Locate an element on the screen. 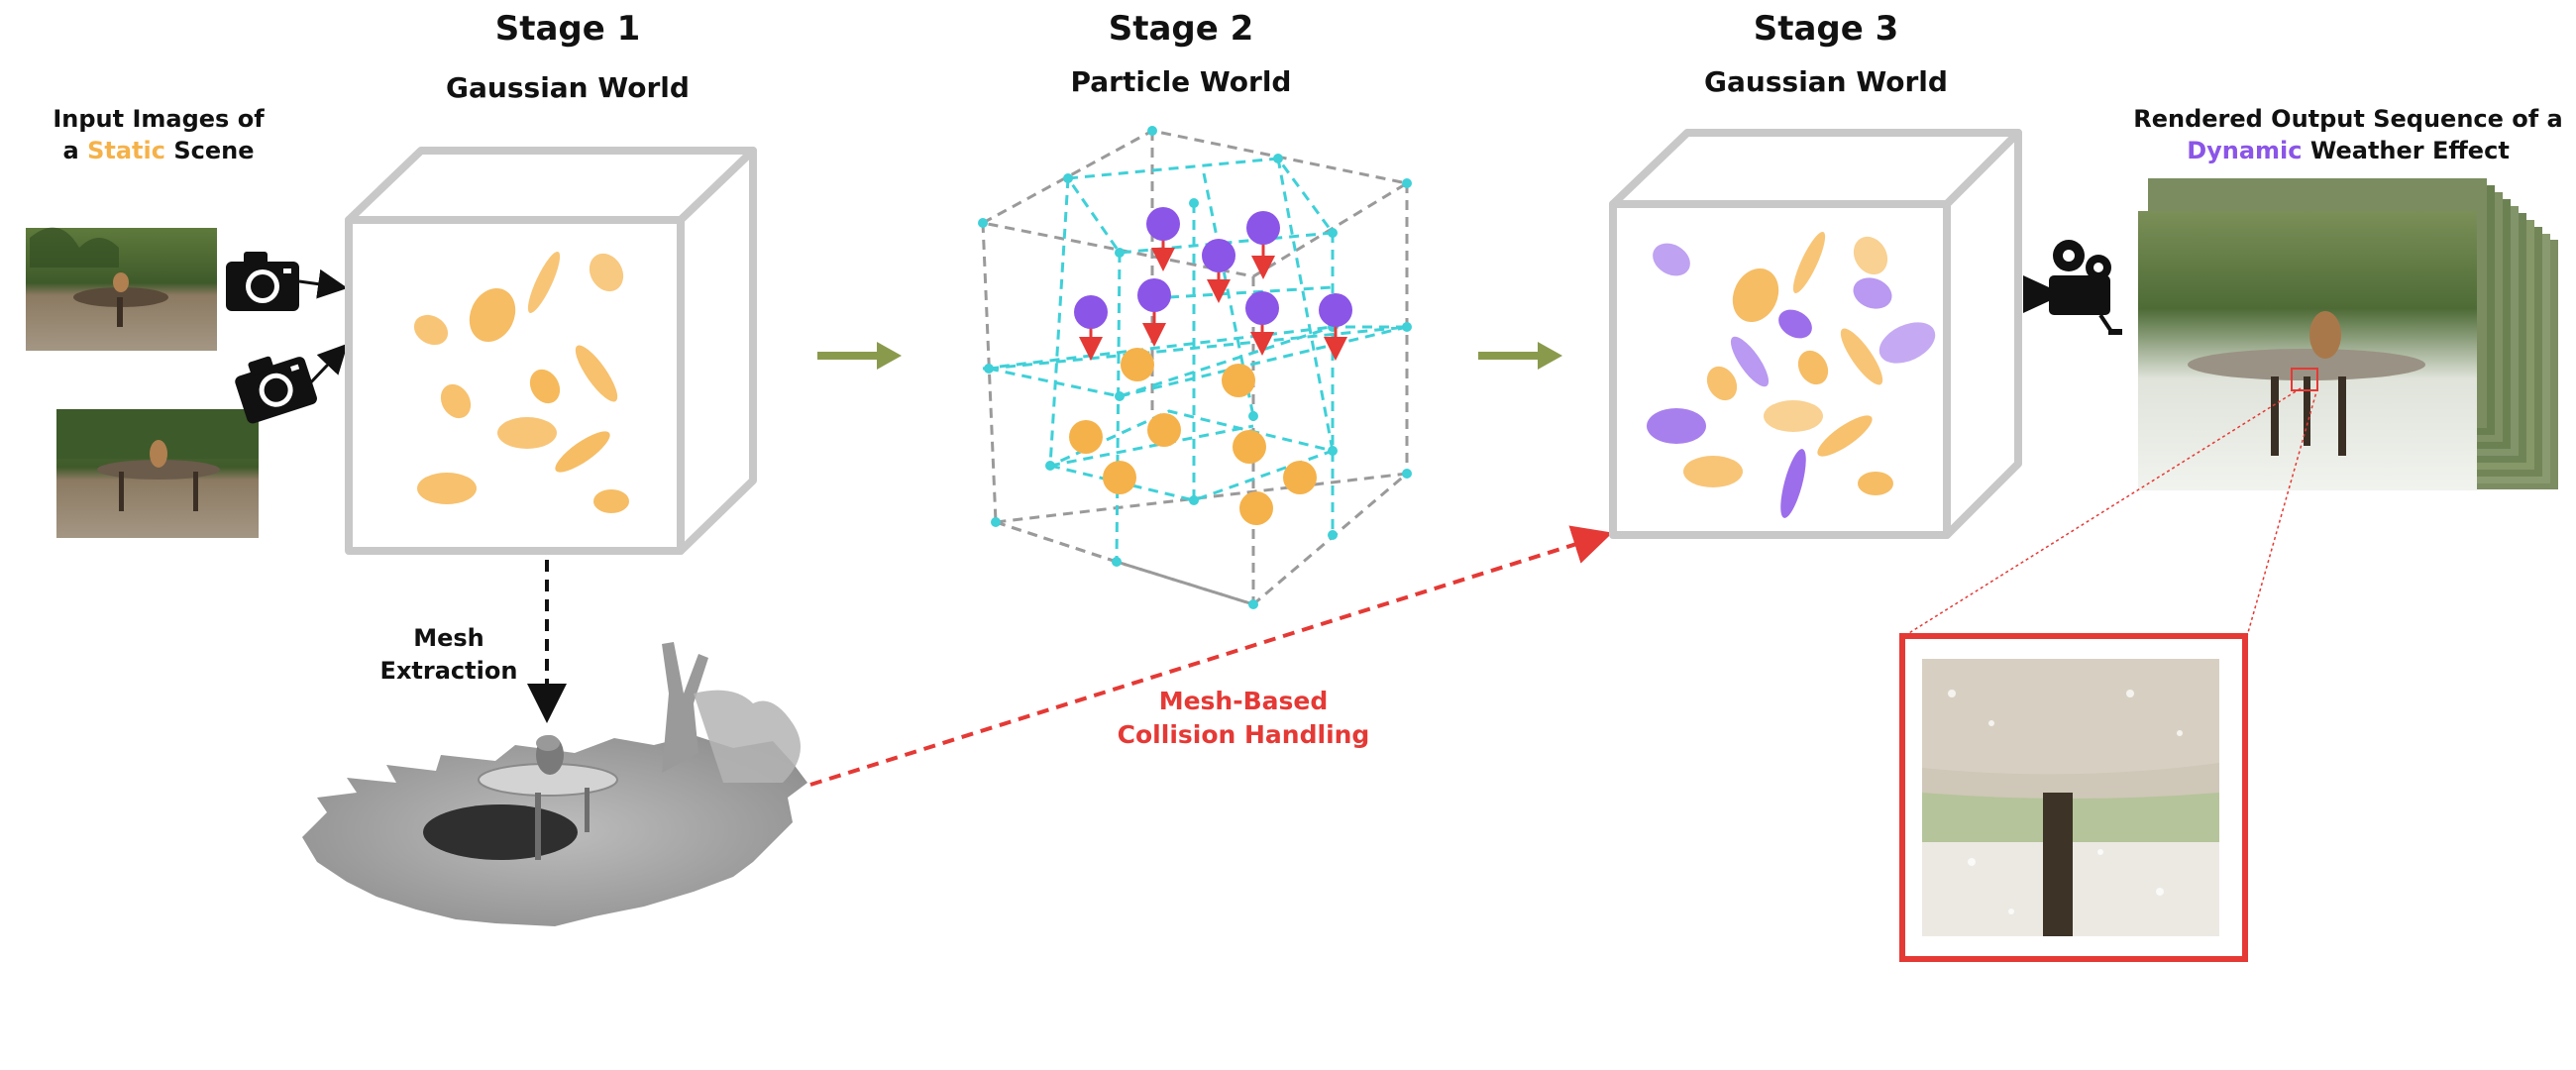  zoom-line-right is located at coordinates (2282, 512).